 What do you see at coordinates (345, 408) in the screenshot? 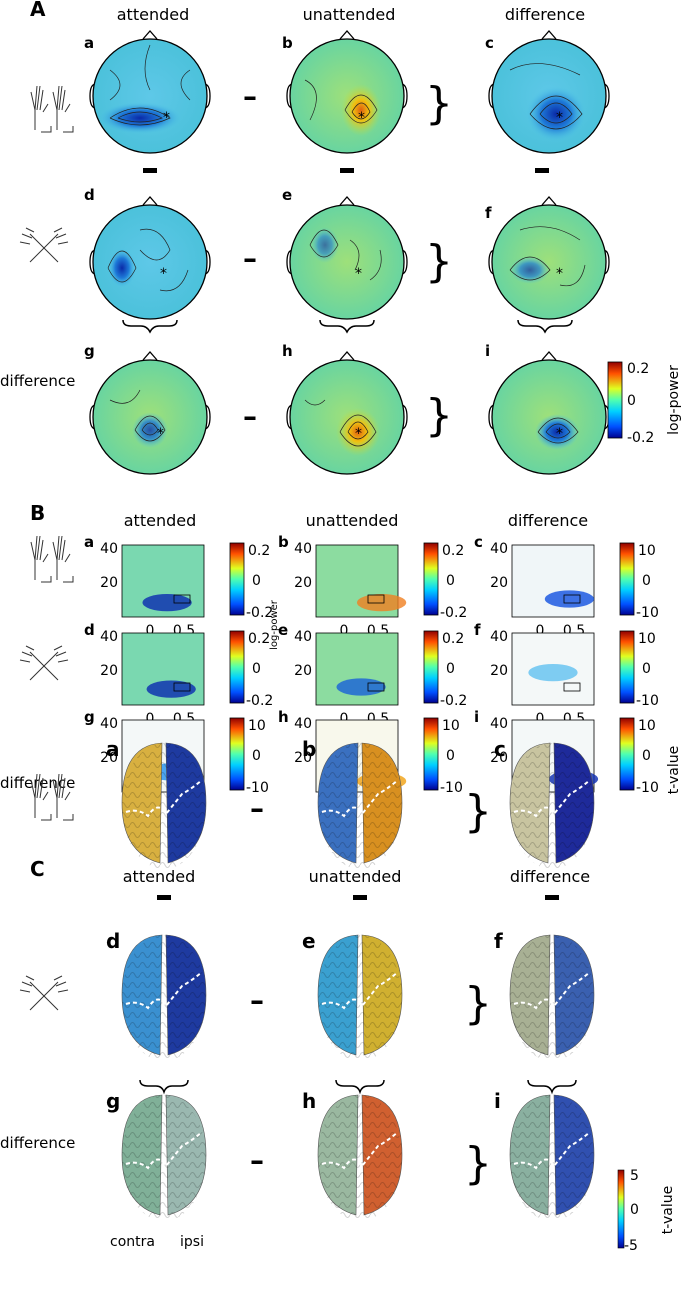
I see `topo-h: h *` at bounding box center [345, 408].